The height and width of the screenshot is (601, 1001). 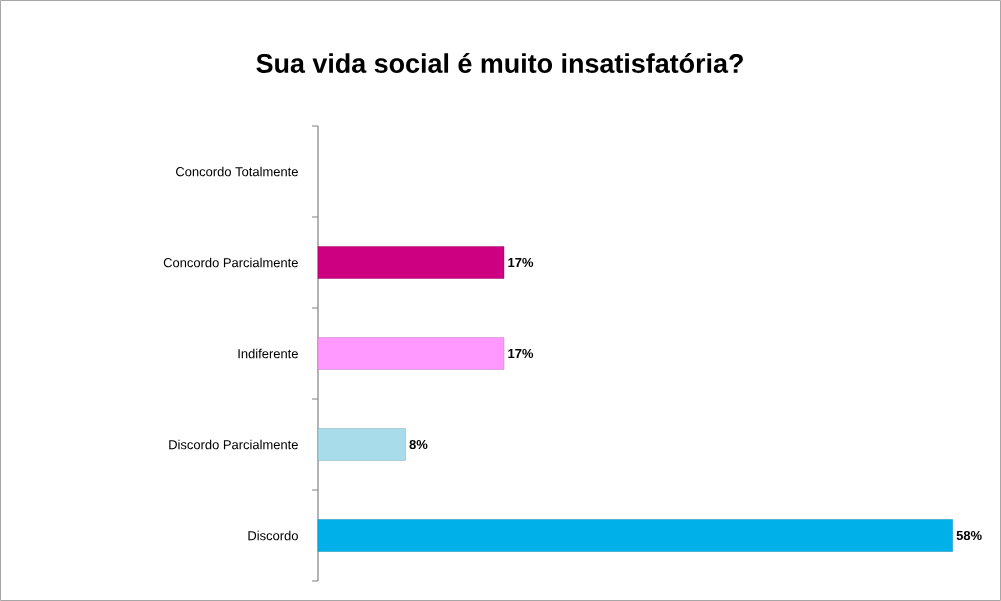 I want to click on y-tick-label: Discordo Parcialmente, so click(x=233, y=444).